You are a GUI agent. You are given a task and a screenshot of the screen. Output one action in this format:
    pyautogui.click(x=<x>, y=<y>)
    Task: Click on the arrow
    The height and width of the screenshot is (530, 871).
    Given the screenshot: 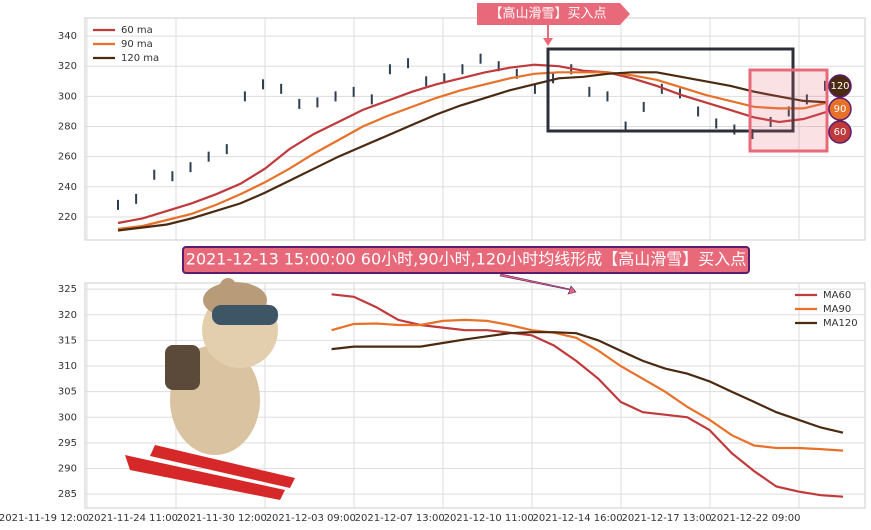 What is the action you would take?
    pyautogui.click(x=538, y=284)
    